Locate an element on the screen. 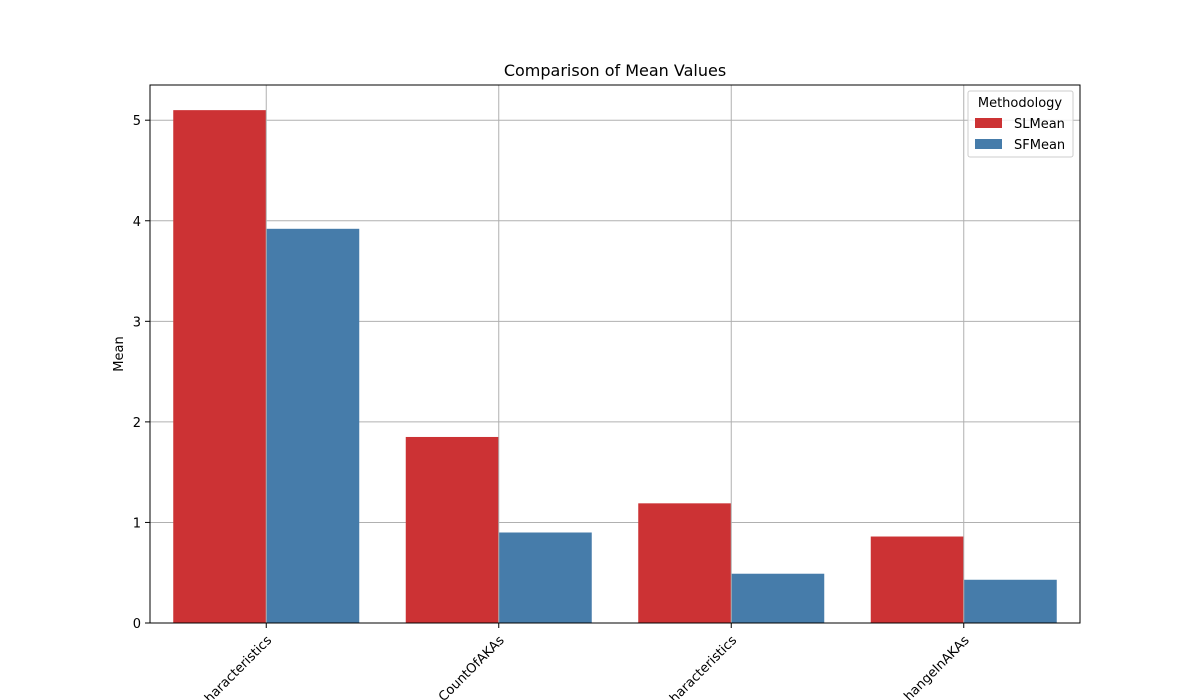  y-tick-label: 0 is located at coordinates (137, 624).